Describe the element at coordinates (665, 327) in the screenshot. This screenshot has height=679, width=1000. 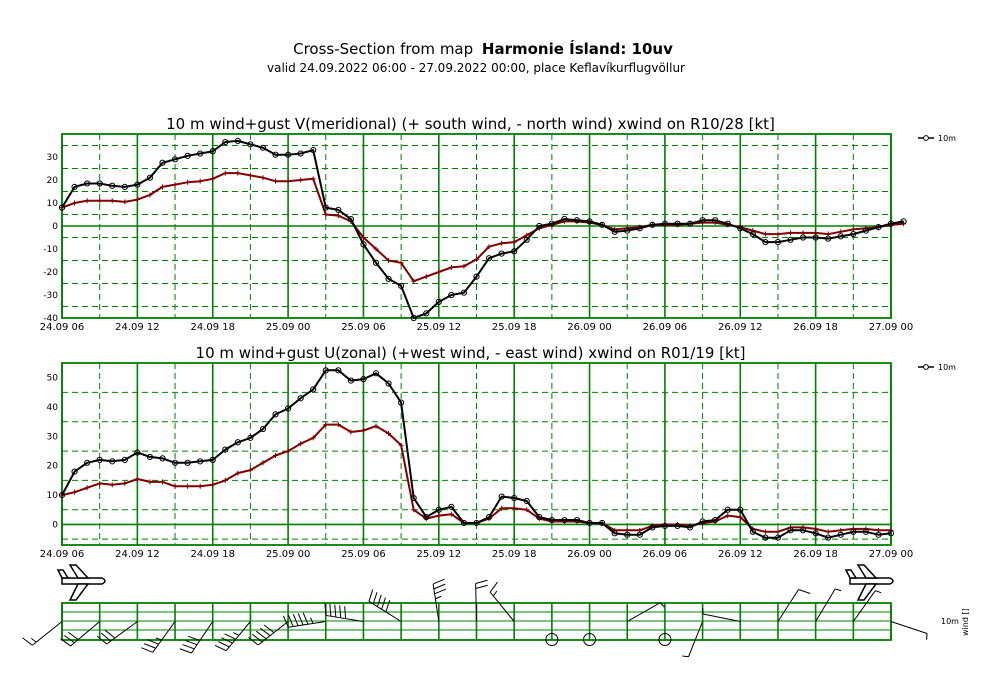
I see `x-tick-label: 26.09 06` at that location.